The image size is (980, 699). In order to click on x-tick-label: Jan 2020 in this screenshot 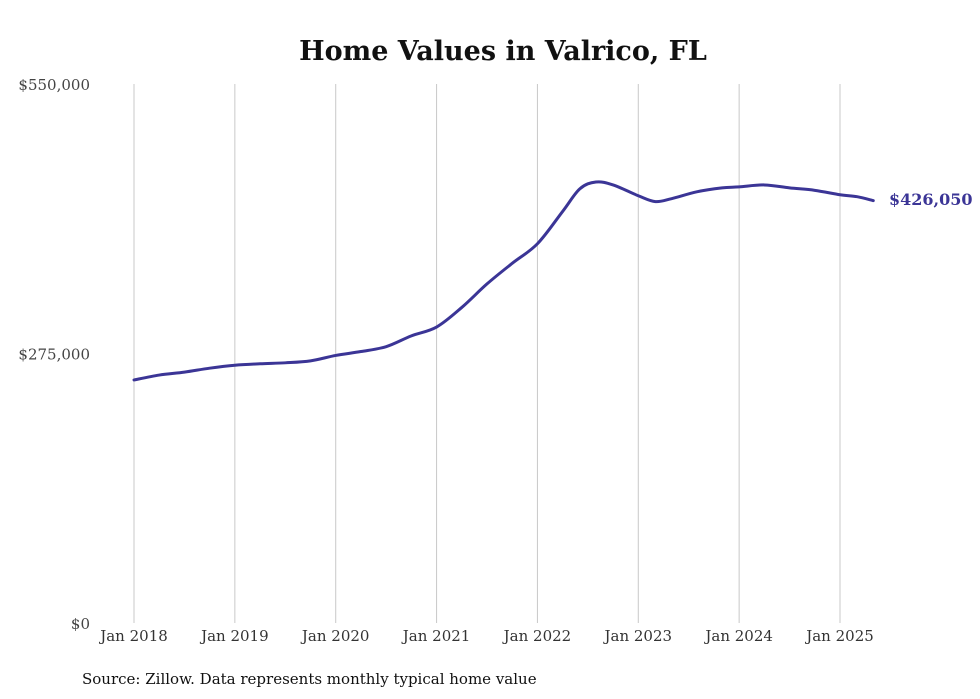, I will do `click(335, 636)`.